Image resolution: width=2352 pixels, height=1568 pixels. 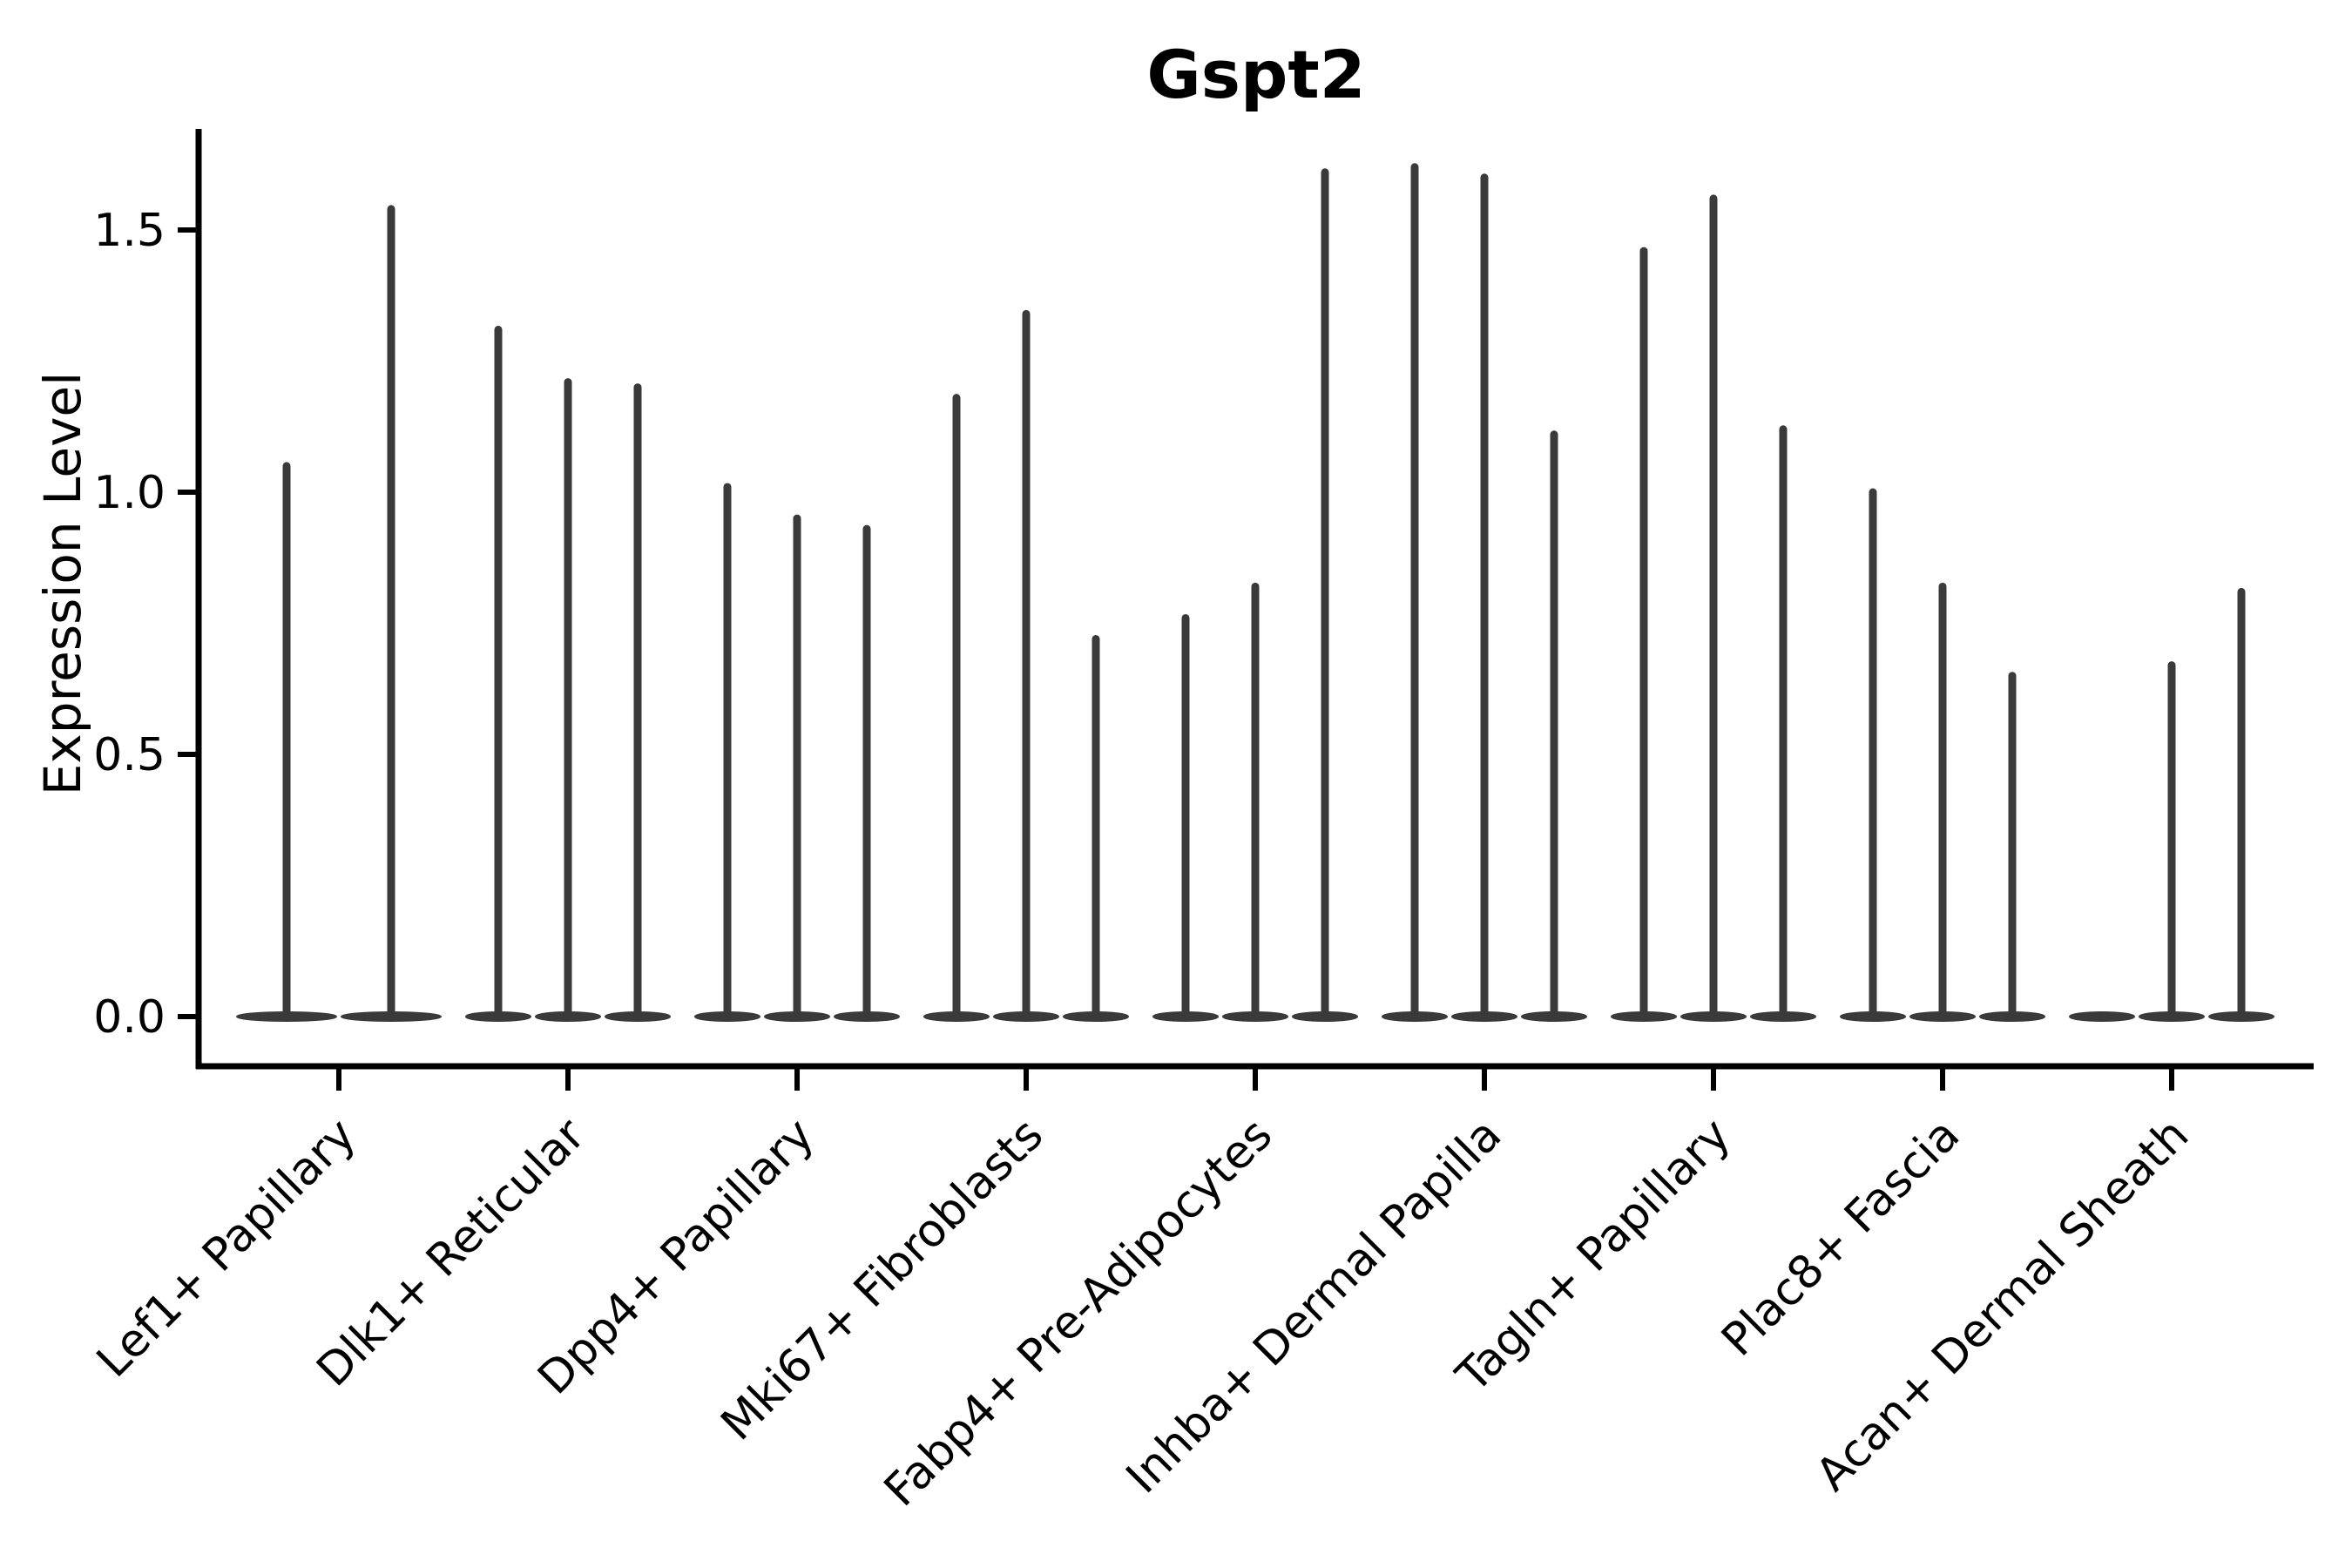 I want to click on x-tick-label: Fabp4+ Pre-Adipocytes, so click(x=1078, y=1313).